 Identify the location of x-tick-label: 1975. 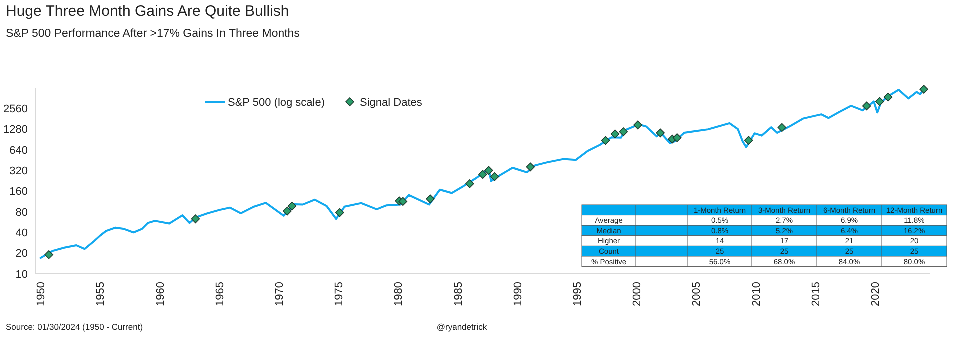
(340, 294).